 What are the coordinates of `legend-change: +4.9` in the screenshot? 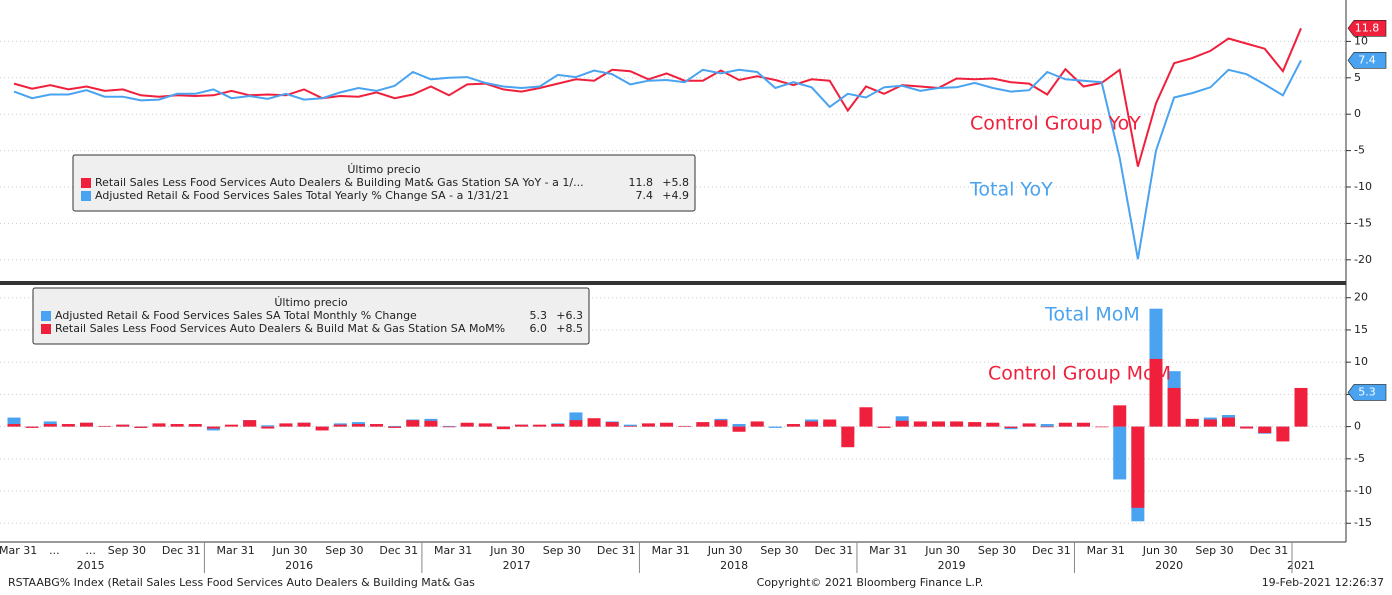 It's located at (675, 195).